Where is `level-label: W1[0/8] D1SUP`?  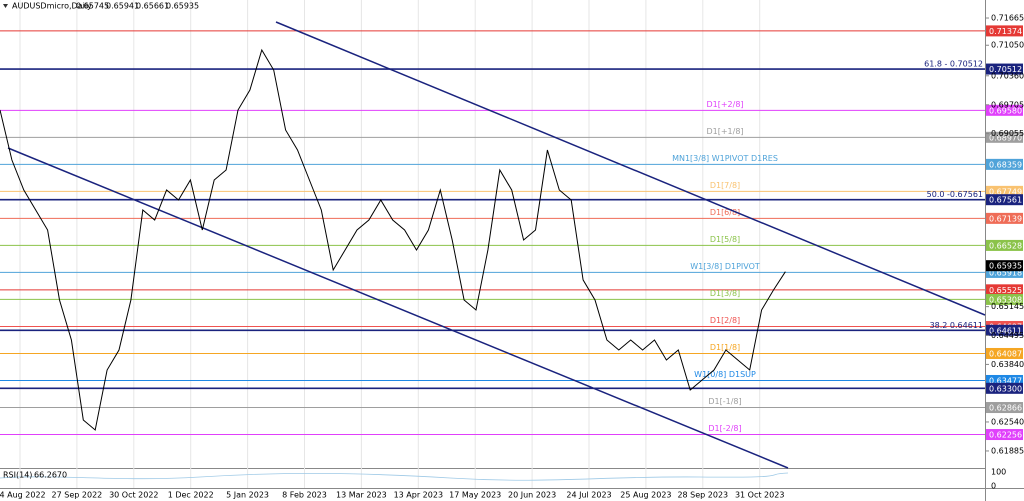 level-label: W1[0/8] D1SUP is located at coordinates (725, 374).